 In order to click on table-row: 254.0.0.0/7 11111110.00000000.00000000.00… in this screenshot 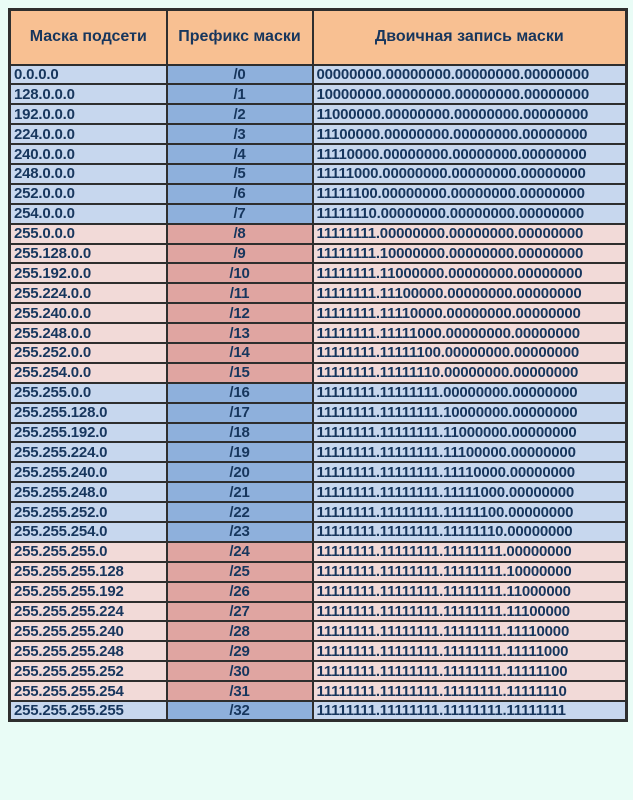, I will do `click(318, 213)`.